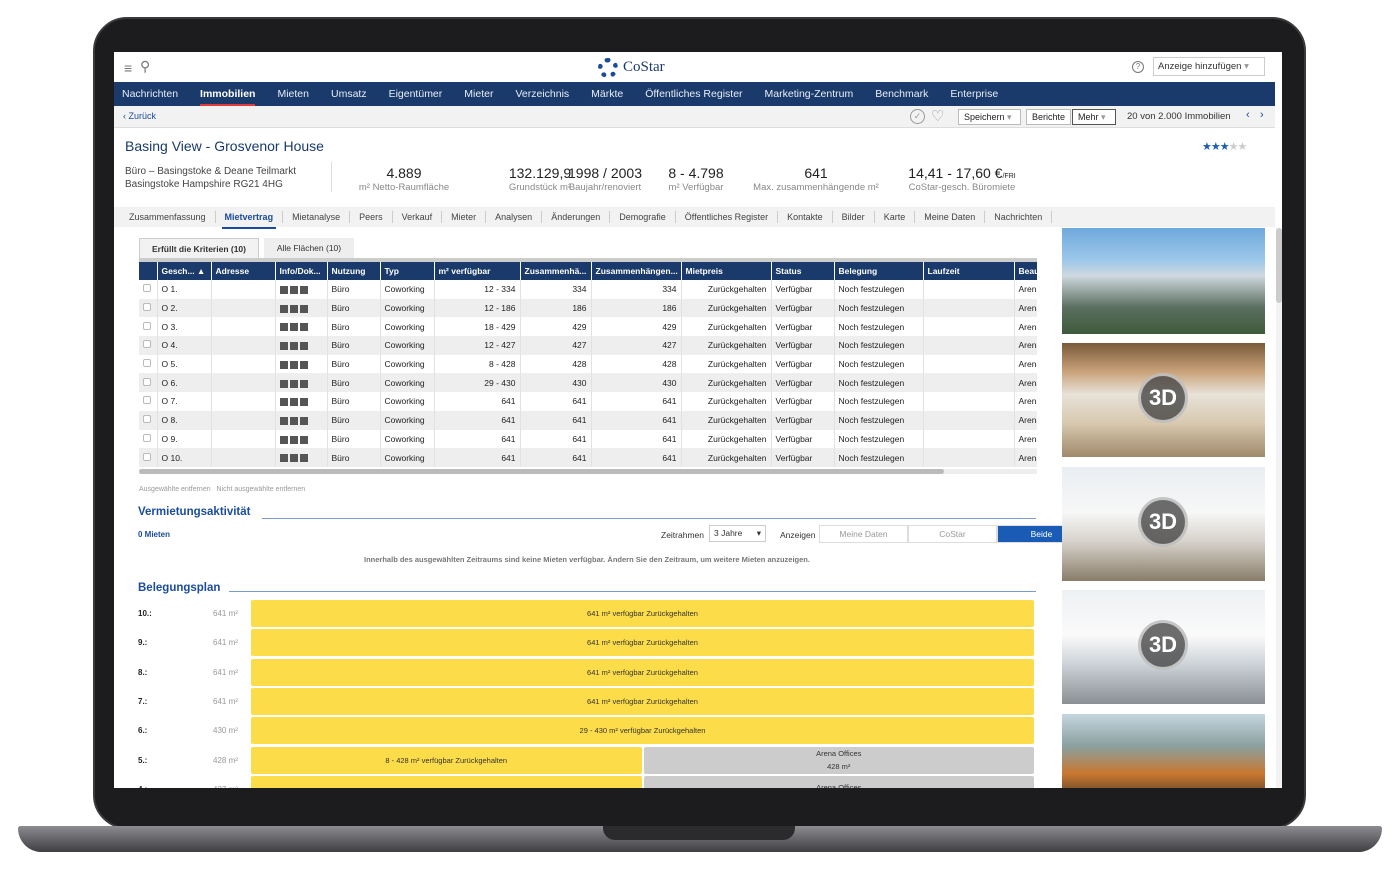  Describe the element at coordinates (879, 271) in the screenshot. I see `column-header: Belegung` at that location.